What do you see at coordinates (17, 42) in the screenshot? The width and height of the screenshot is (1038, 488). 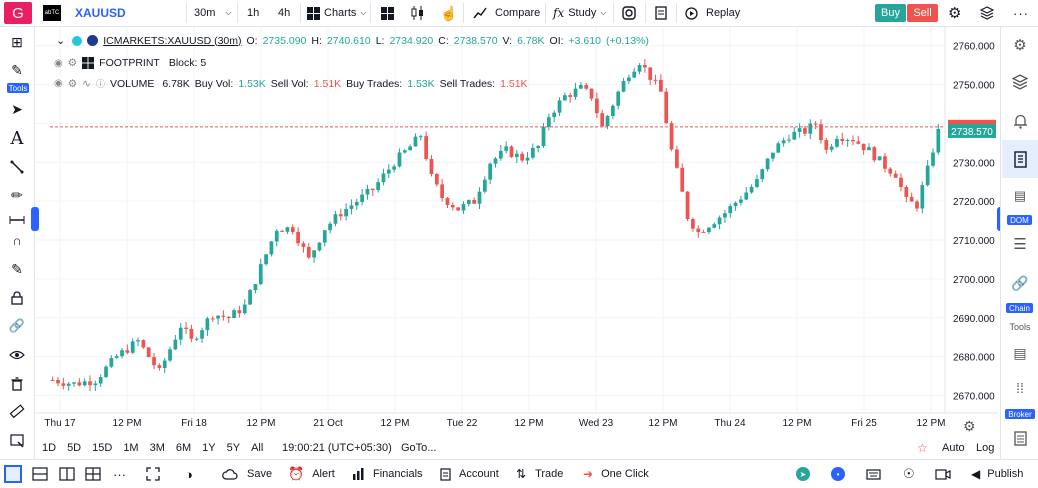 I see `crosshair-tool: ⊞` at bounding box center [17, 42].